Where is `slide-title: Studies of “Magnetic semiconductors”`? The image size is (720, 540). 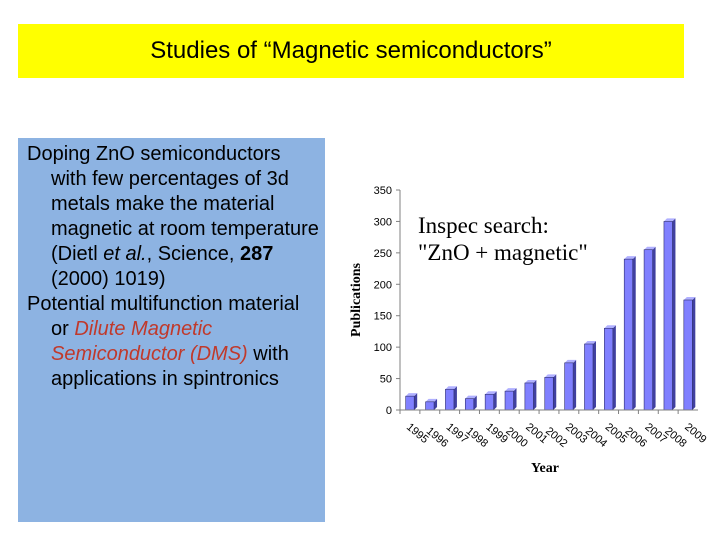 slide-title: Studies of “Magnetic semiconductors” is located at coordinates (351, 50).